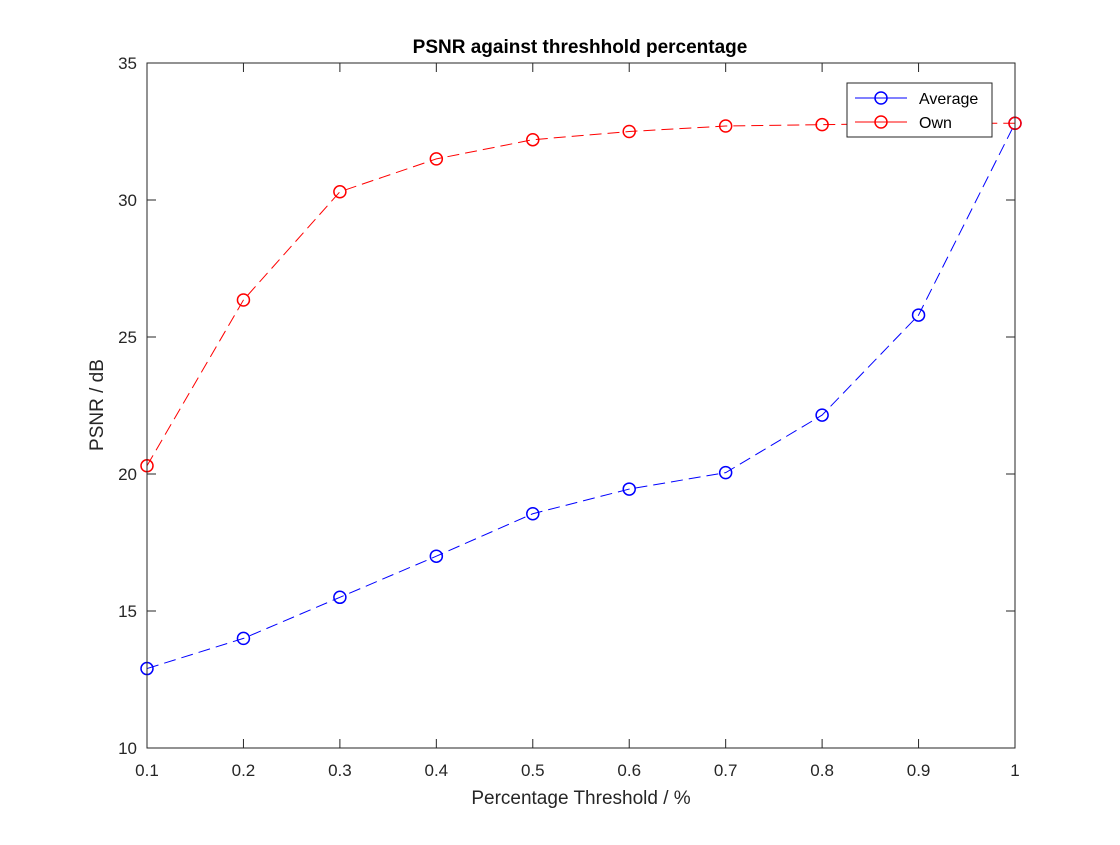 The image size is (1120, 845). I want to click on x-tick-label: 0.3, so click(340, 770).